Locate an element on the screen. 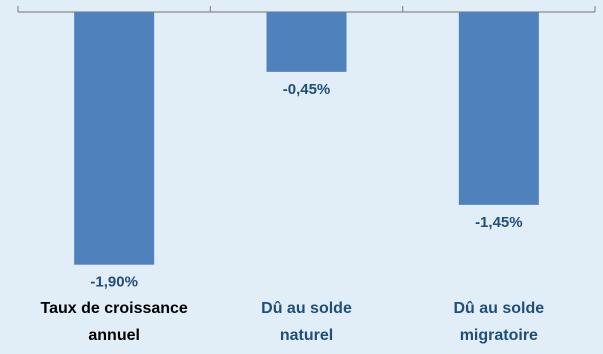  bar-value-label: -0,45% is located at coordinates (307, 89).